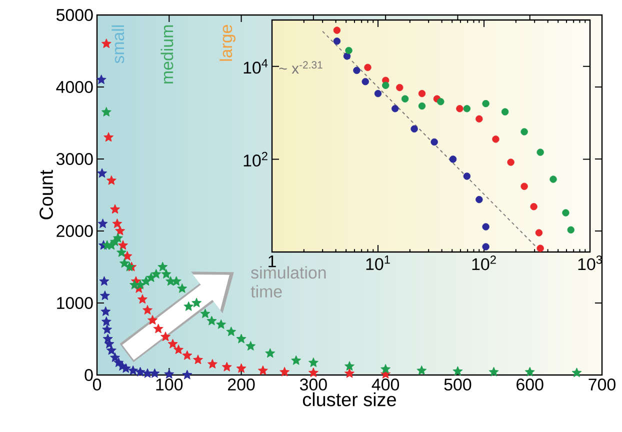  I want to click on y-tick-label: 3000, so click(74, 159).